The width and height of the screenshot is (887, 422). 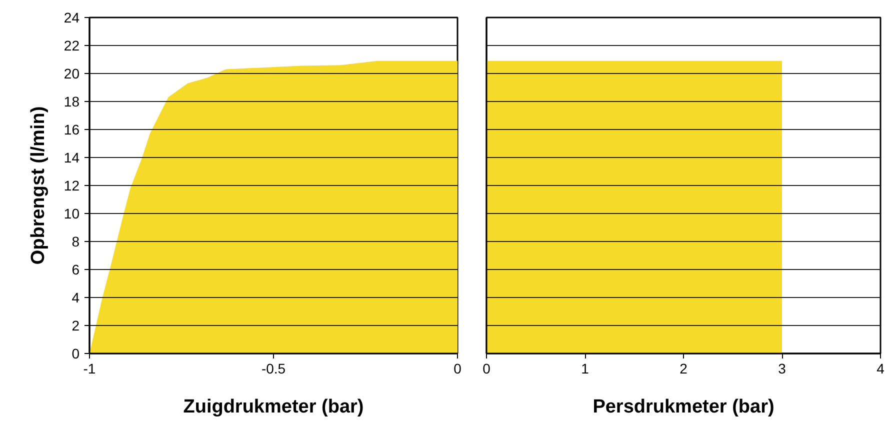 I want to click on x-axis-title: Persdrukmeter (bar), so click(x=683, y=407).